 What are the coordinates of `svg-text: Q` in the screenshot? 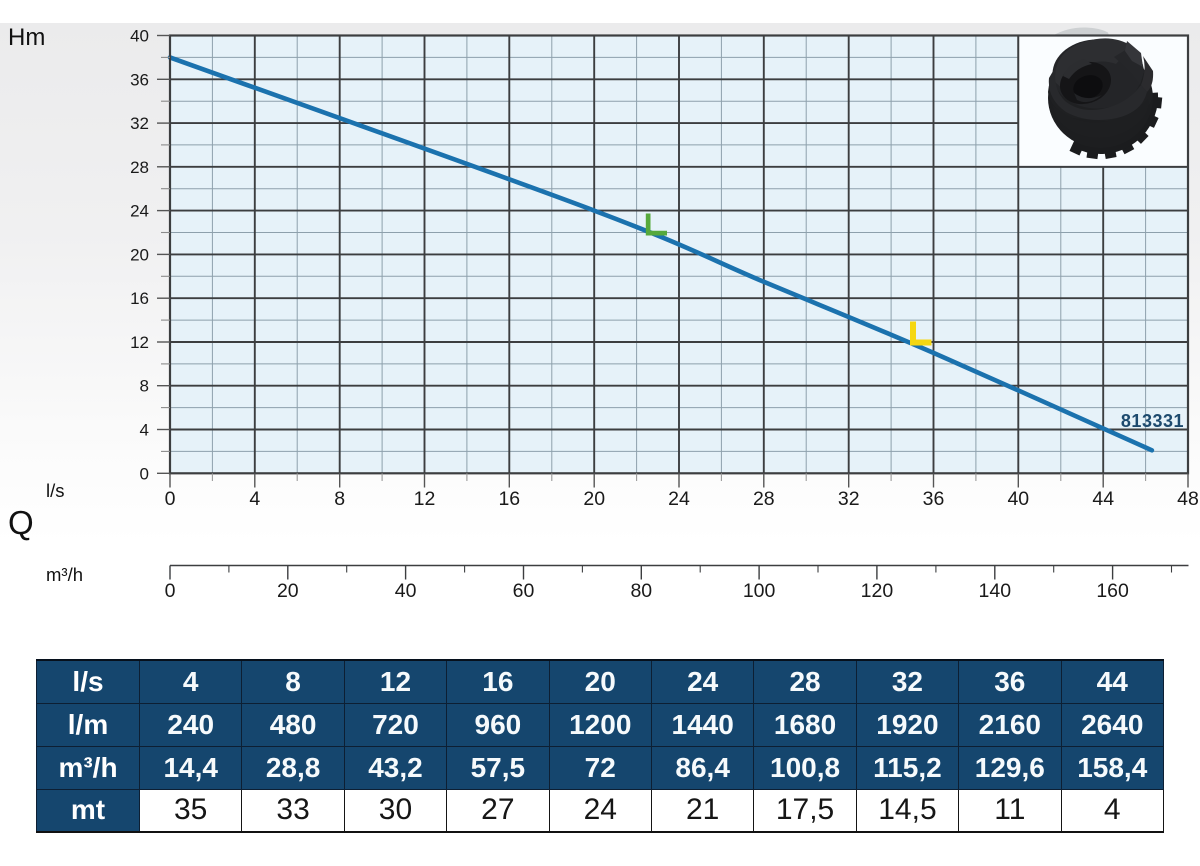 It's located at (21, 522).